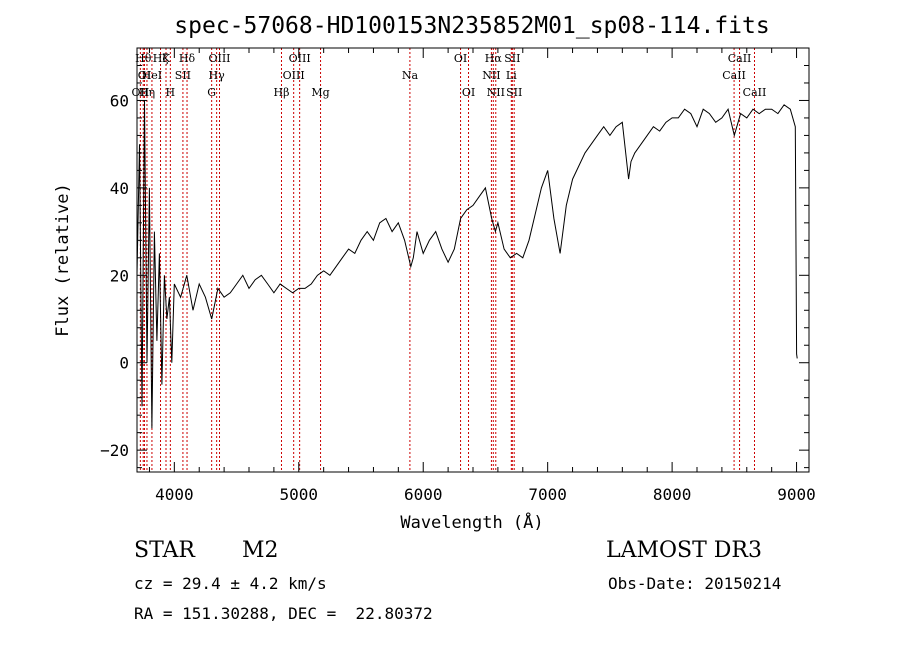 Image resolution: width=900 pixels, height=649 pixels. Describe the element at coordinates (147, 92) in the screenshot. I see `line-marker-label: Hη` at that location.